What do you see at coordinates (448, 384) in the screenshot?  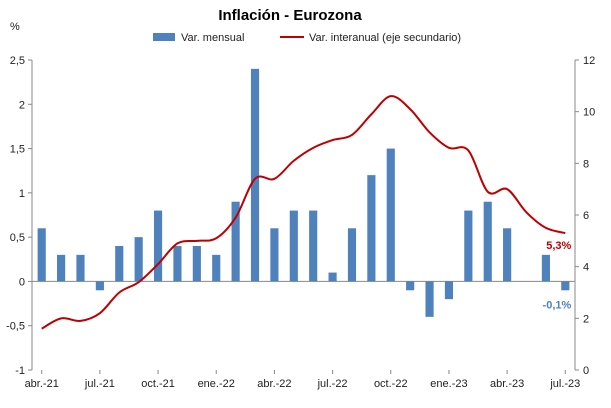 I see `x-tick-label: ene.-23` at bounding box center [448, 384].